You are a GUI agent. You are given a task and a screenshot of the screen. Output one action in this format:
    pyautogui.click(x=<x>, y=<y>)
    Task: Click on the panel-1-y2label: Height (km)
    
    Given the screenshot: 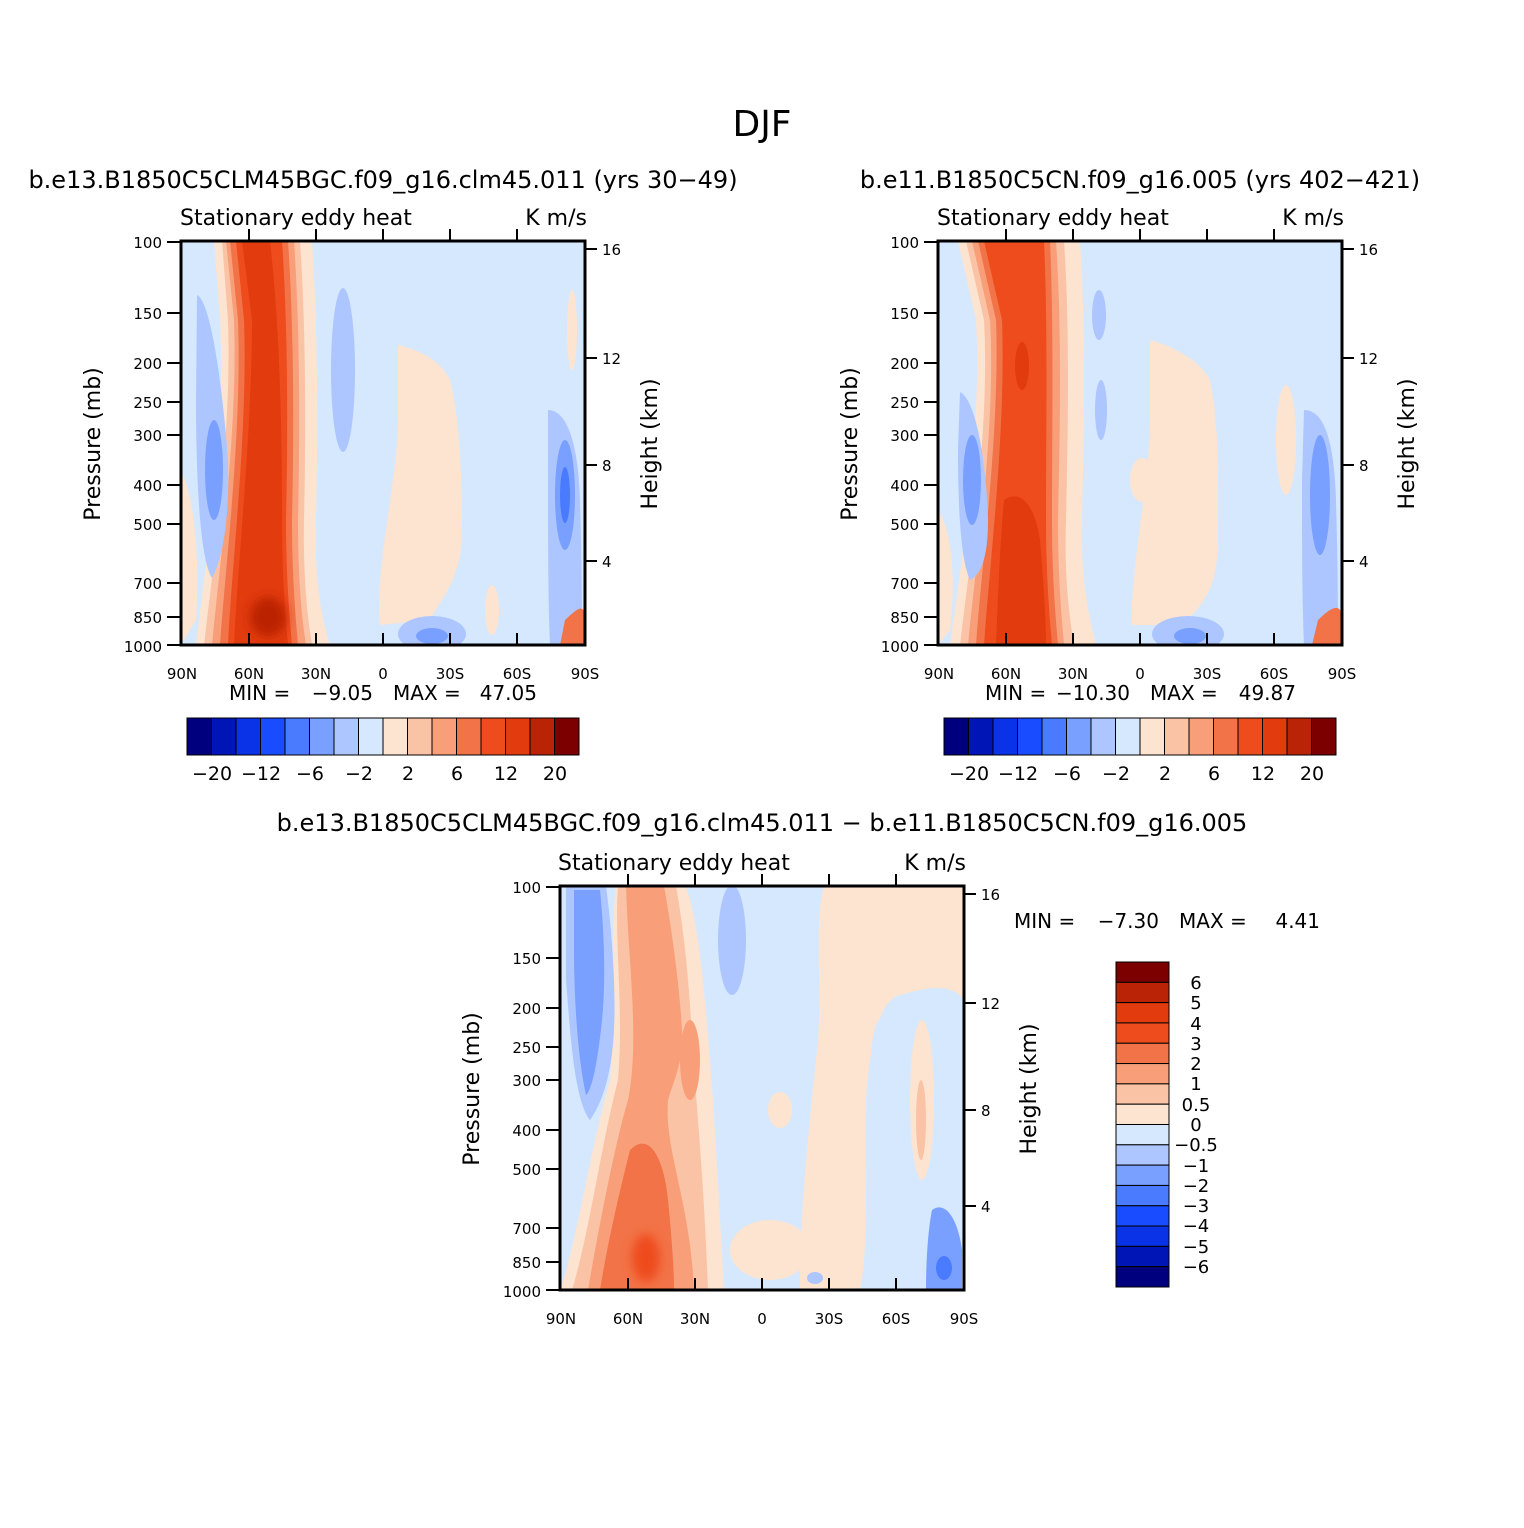 What is the action you would take?
    pyautogui.click(x=650, y=443)
    